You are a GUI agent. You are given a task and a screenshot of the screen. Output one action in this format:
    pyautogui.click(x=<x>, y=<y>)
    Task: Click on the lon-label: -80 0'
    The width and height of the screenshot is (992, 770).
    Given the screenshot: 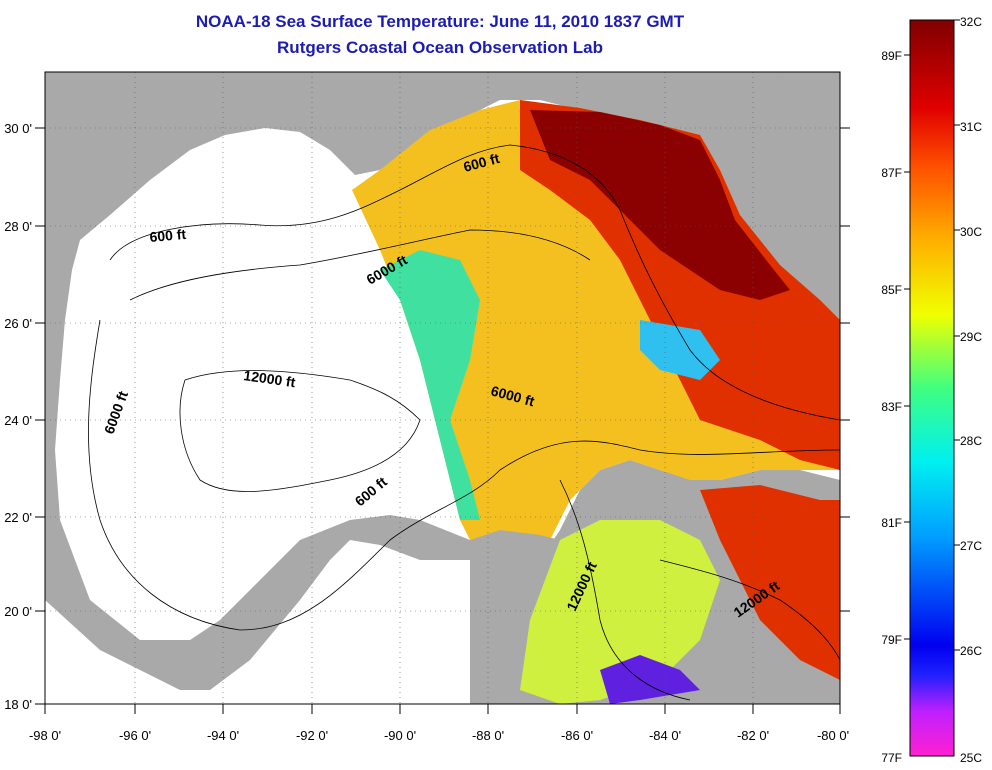 What is the action you would take?
    pyautogui.click(x=833, y=735)
    